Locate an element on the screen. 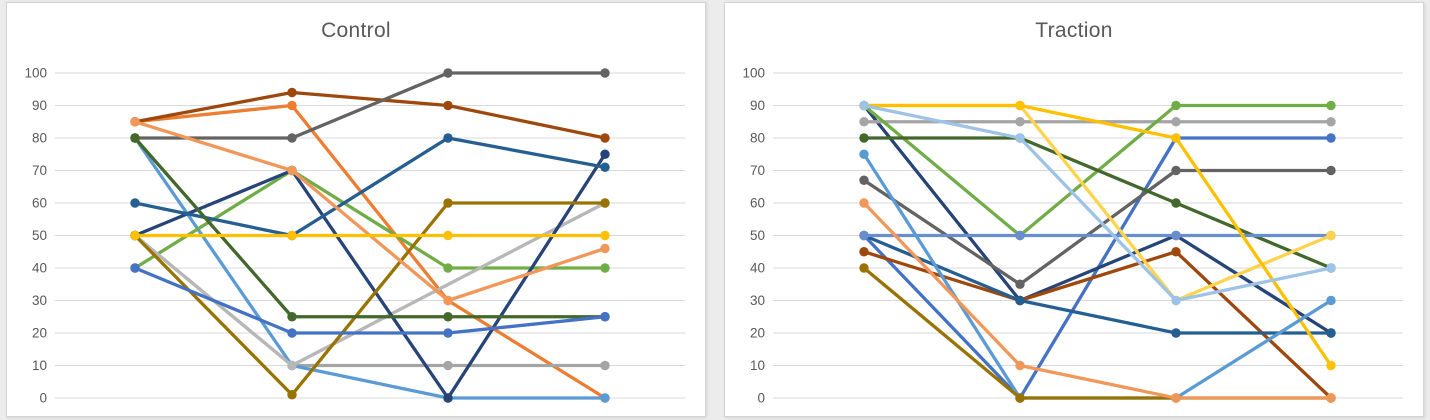 The image size is (1430, 420). y-axis-tick-label: 10 is located at coordinates (39, 365).